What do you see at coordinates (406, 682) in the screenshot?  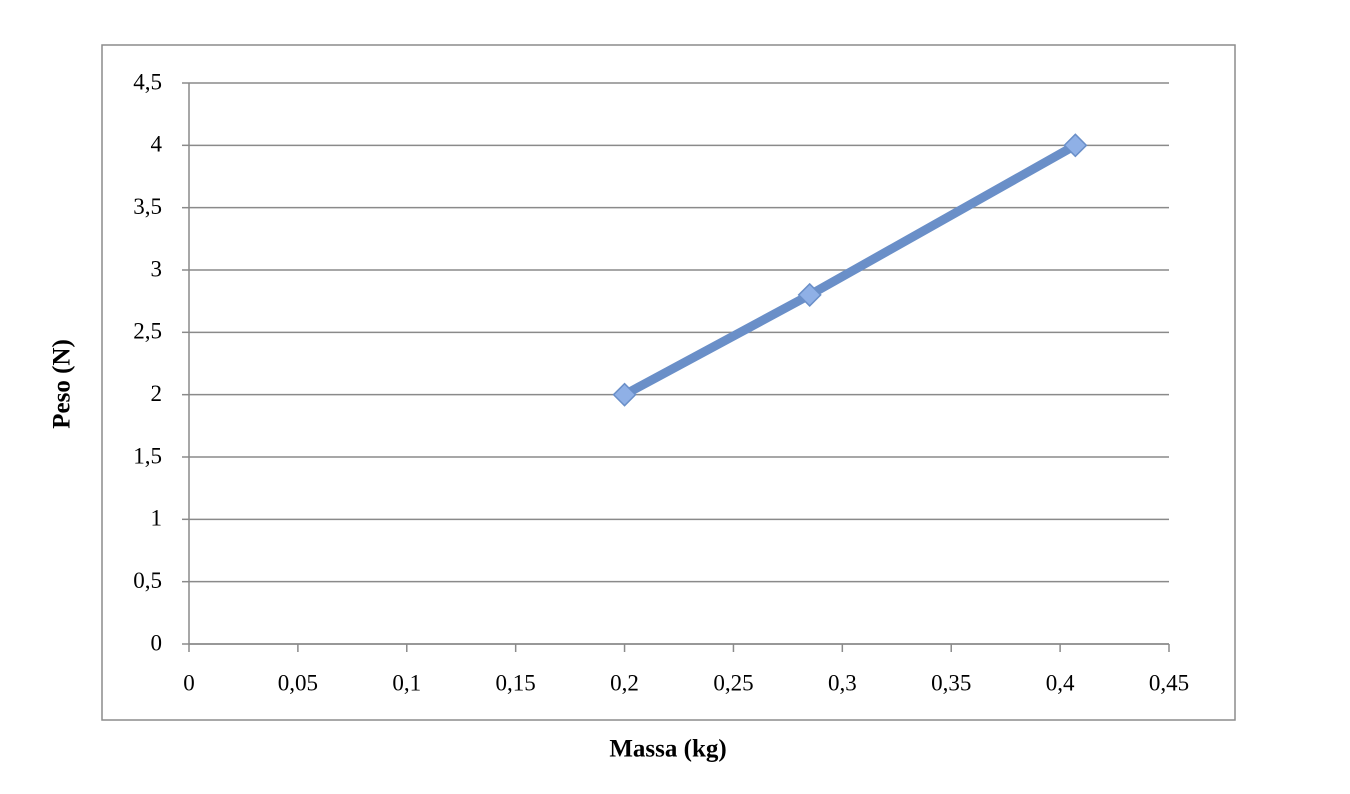 I see `x-tick-label: 0,1` at bounding box center [406, 682].